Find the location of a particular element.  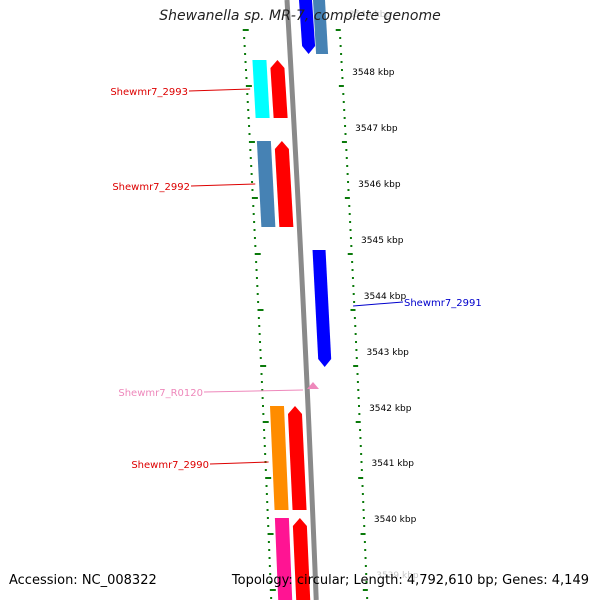

map-title: Shewanella sp. MR-7, complete genome is located at coordinates (300, 16).